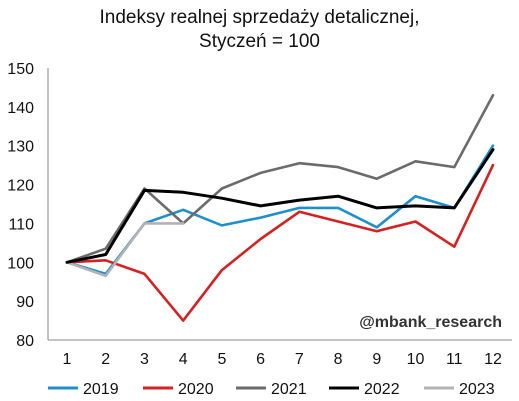  Describe the element at coordinates (105, 359) in the screenshot. I see `x-tick-label: 2` at that location.